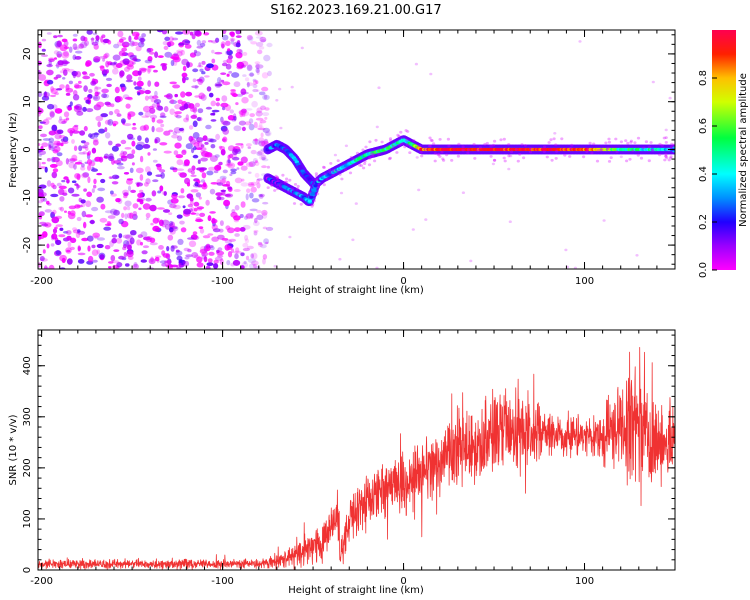 The image size is (750, 600). What do you see at coordinates (27, 365) in the screenshot?
I see `y-tick-label: 400` at bounding box center [27, 365].